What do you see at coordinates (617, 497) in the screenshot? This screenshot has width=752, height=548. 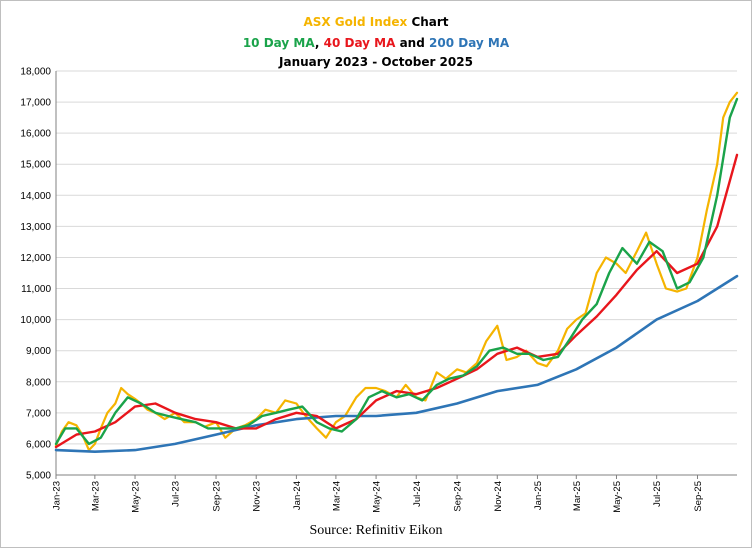 I see `x-tick-label: May-25` at bounding box center [617, 497].